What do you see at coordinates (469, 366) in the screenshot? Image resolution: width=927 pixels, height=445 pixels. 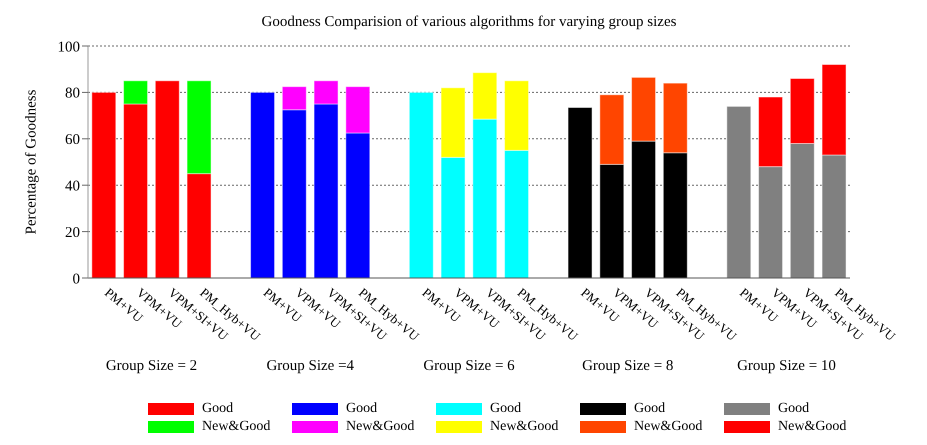 I see `text: Group Size = 6` at bounding box center [469, 366].